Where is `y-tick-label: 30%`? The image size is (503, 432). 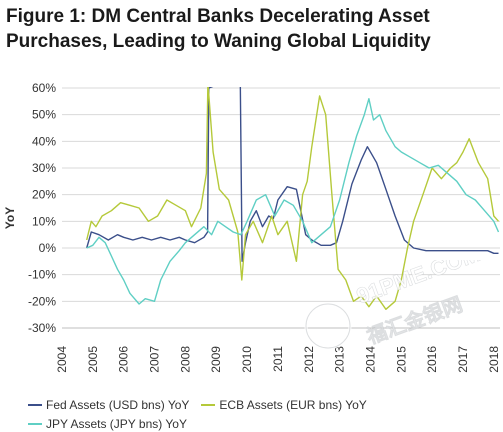
y-tick-label: 30% is located at coordinates (44, 168).